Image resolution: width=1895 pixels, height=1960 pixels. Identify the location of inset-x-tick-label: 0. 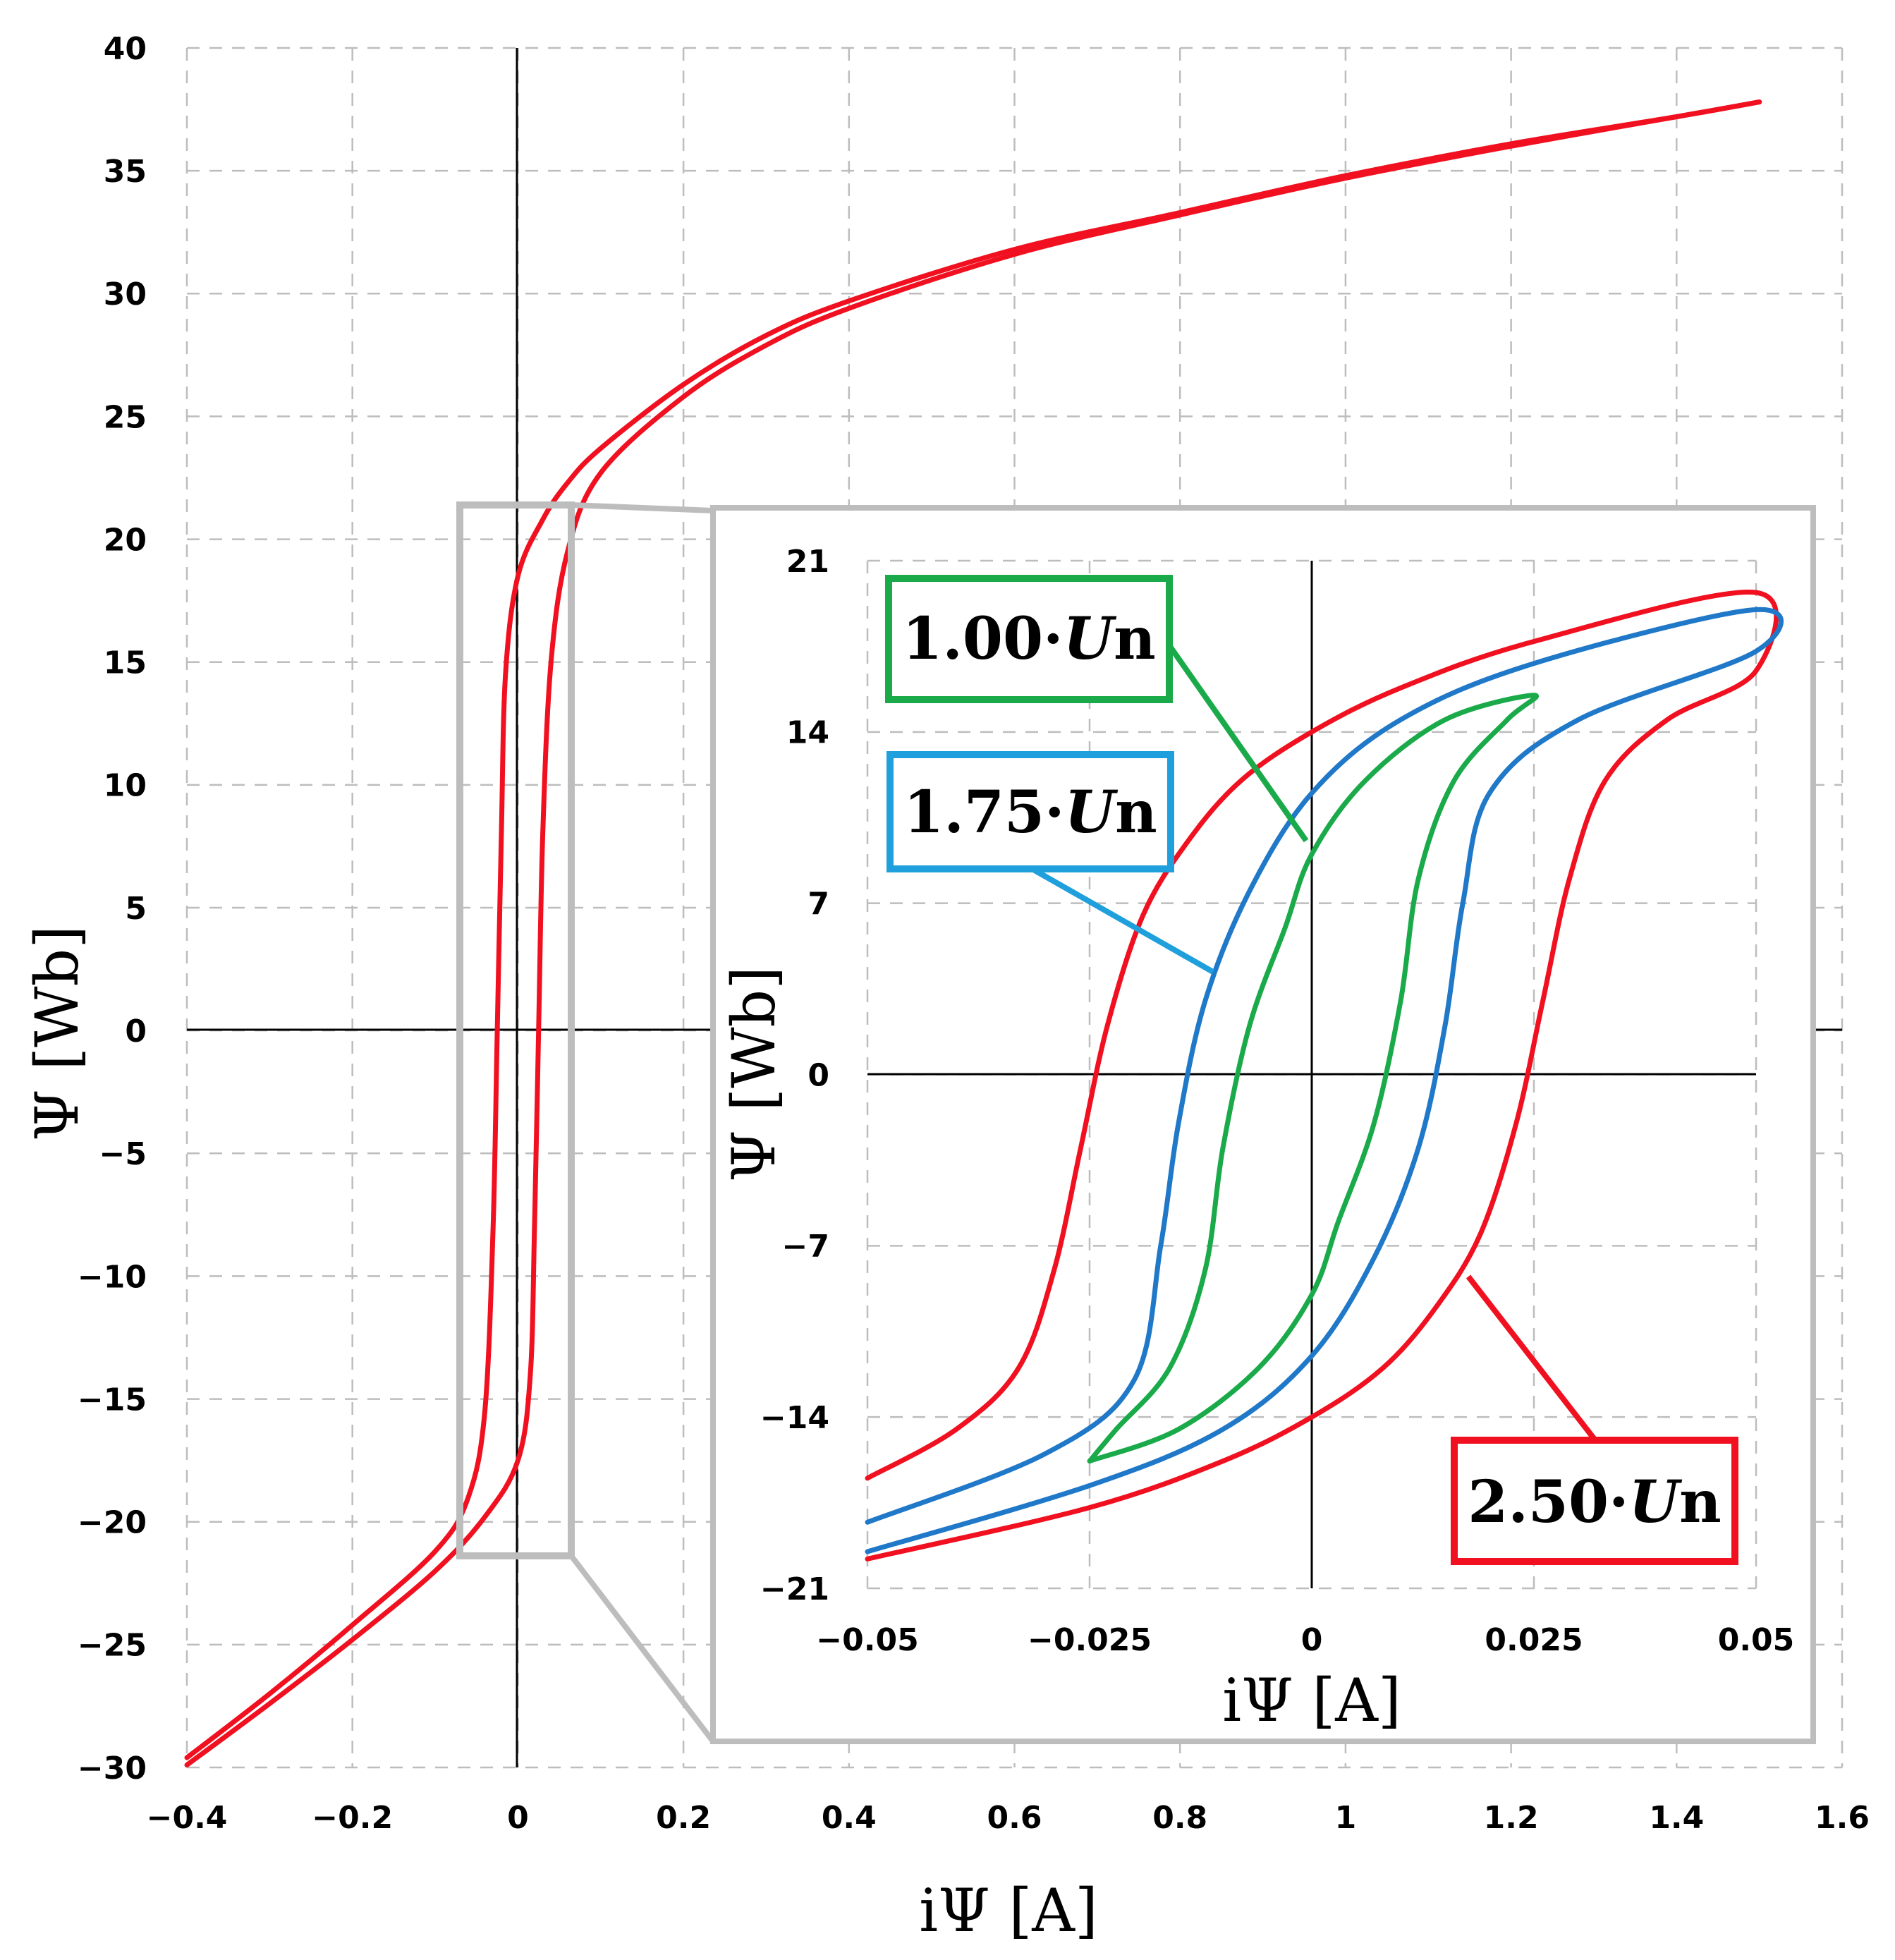
(1312, 1640).